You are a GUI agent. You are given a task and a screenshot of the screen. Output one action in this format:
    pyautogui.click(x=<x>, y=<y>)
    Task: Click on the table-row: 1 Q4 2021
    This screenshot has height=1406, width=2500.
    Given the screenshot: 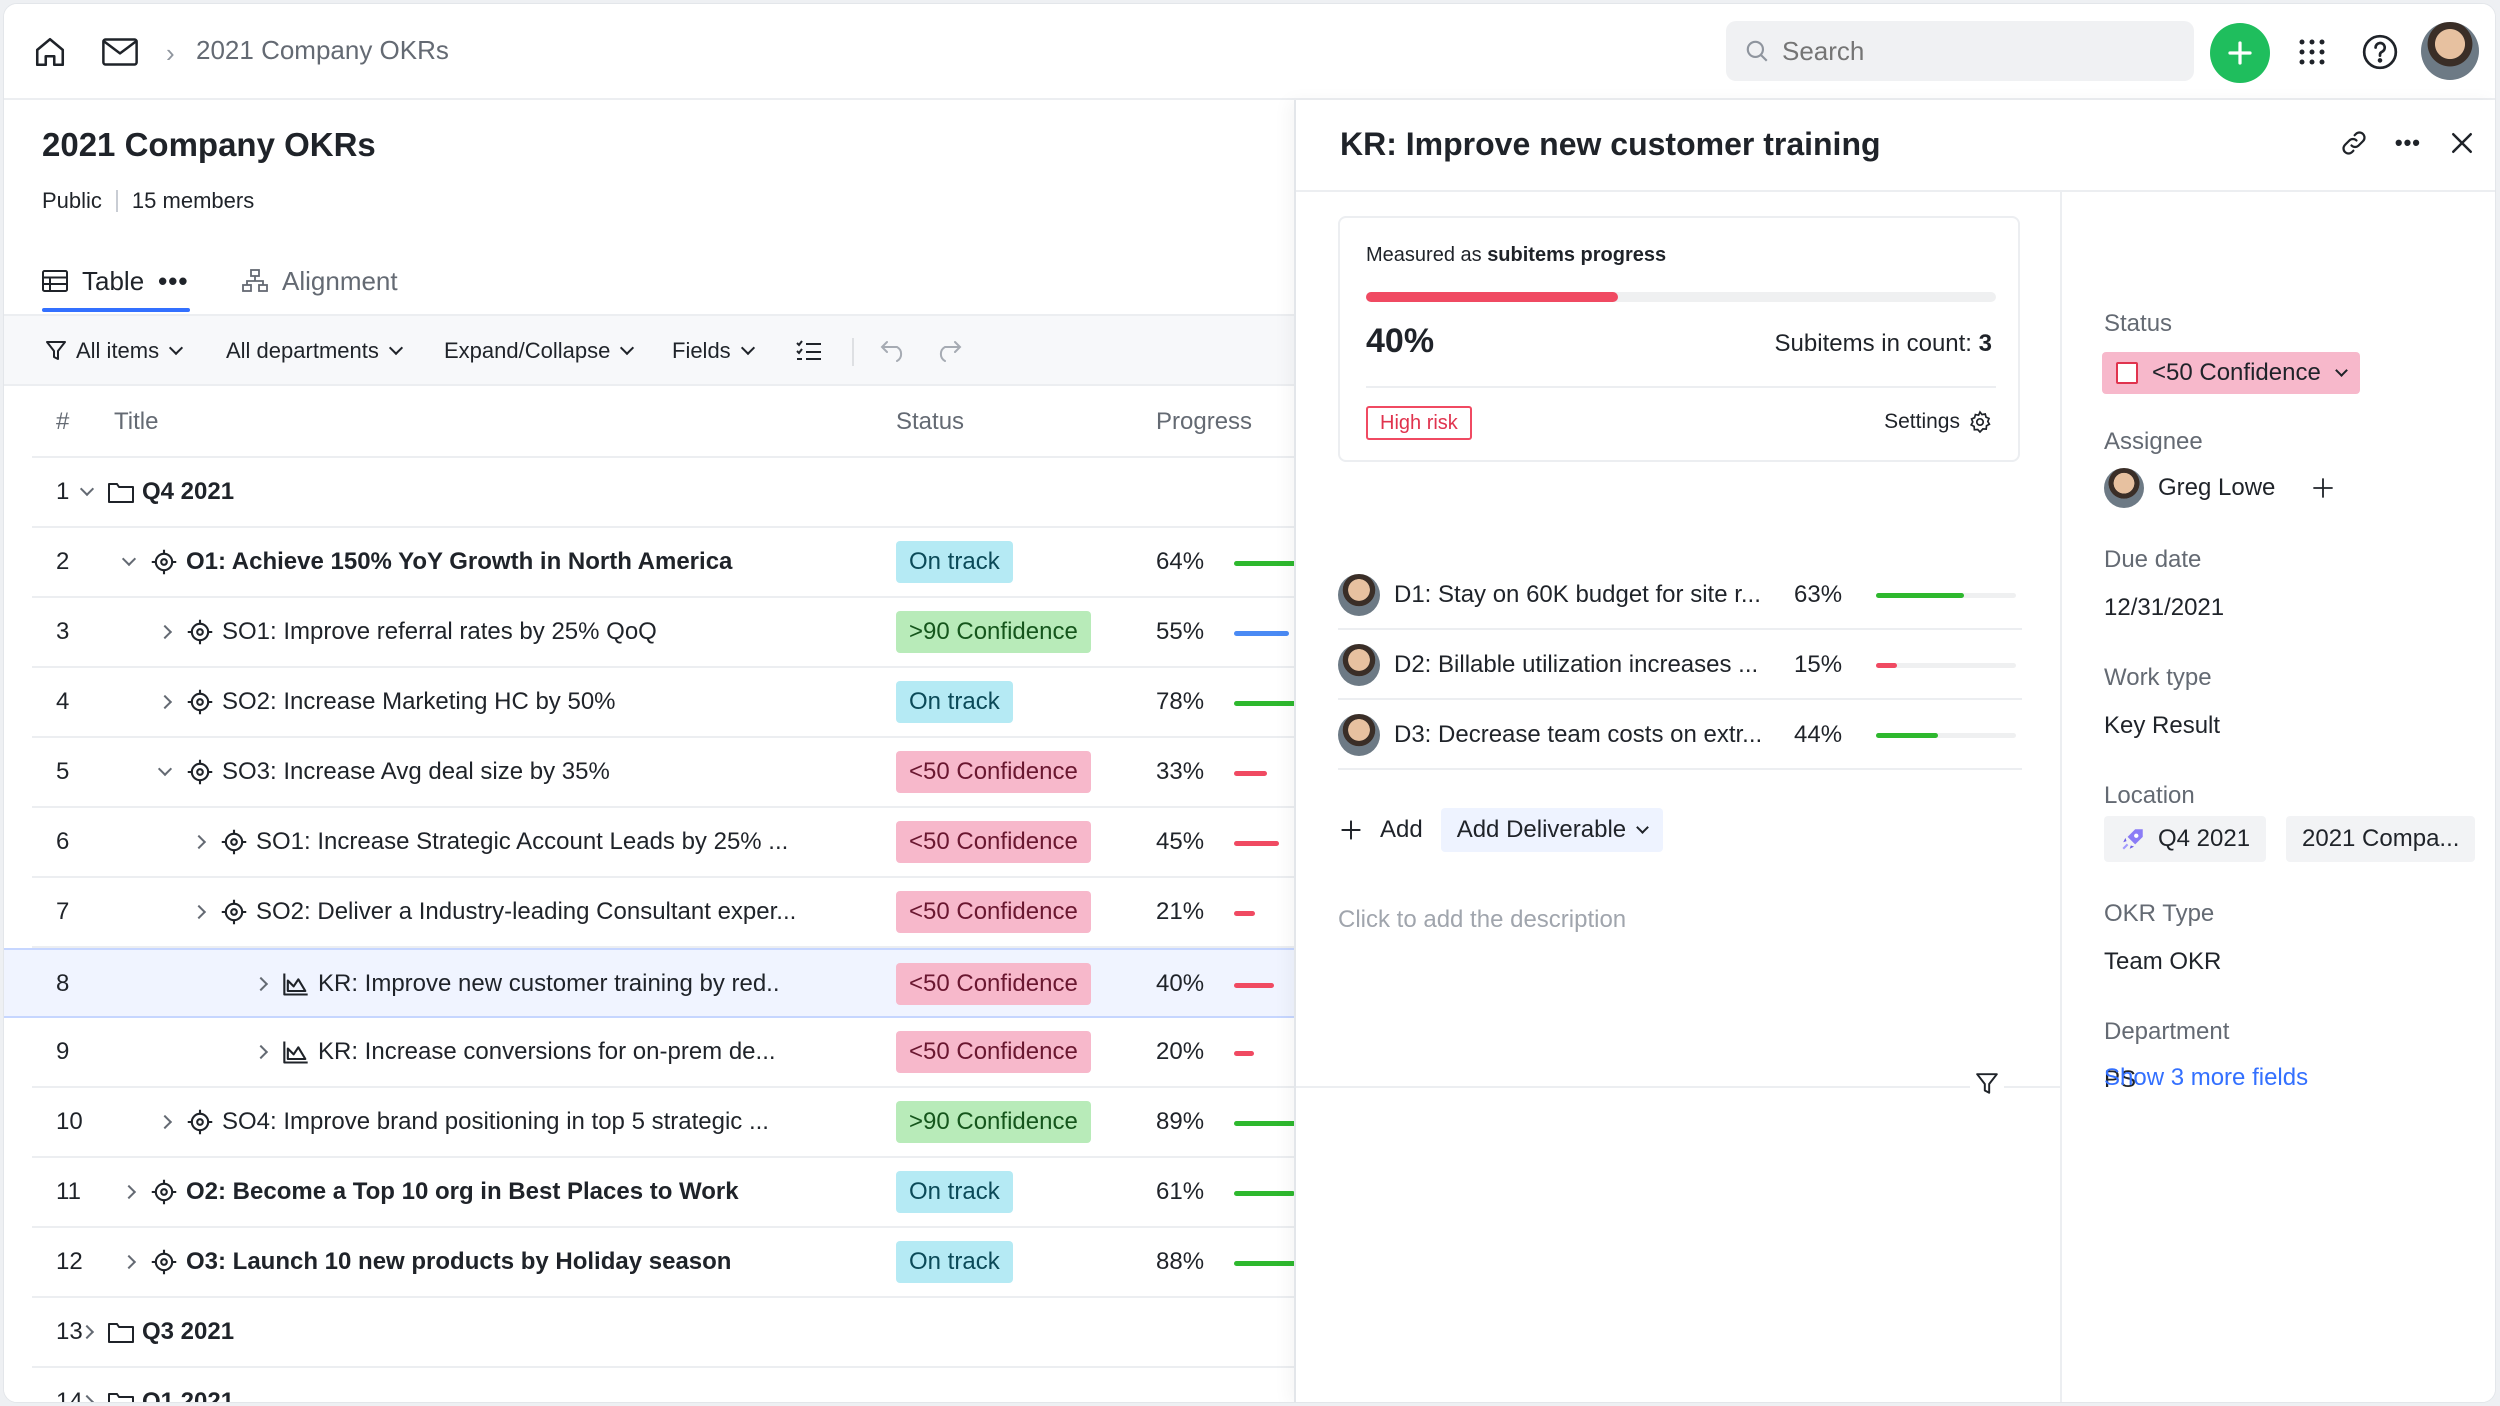 What is the action you would take?
    pyautogui.click(x=663, y=493)
    